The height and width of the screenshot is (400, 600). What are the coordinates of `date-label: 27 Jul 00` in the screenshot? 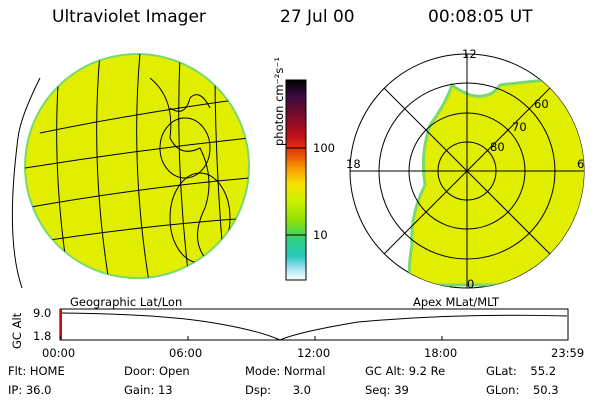 It's located at (317, 17).